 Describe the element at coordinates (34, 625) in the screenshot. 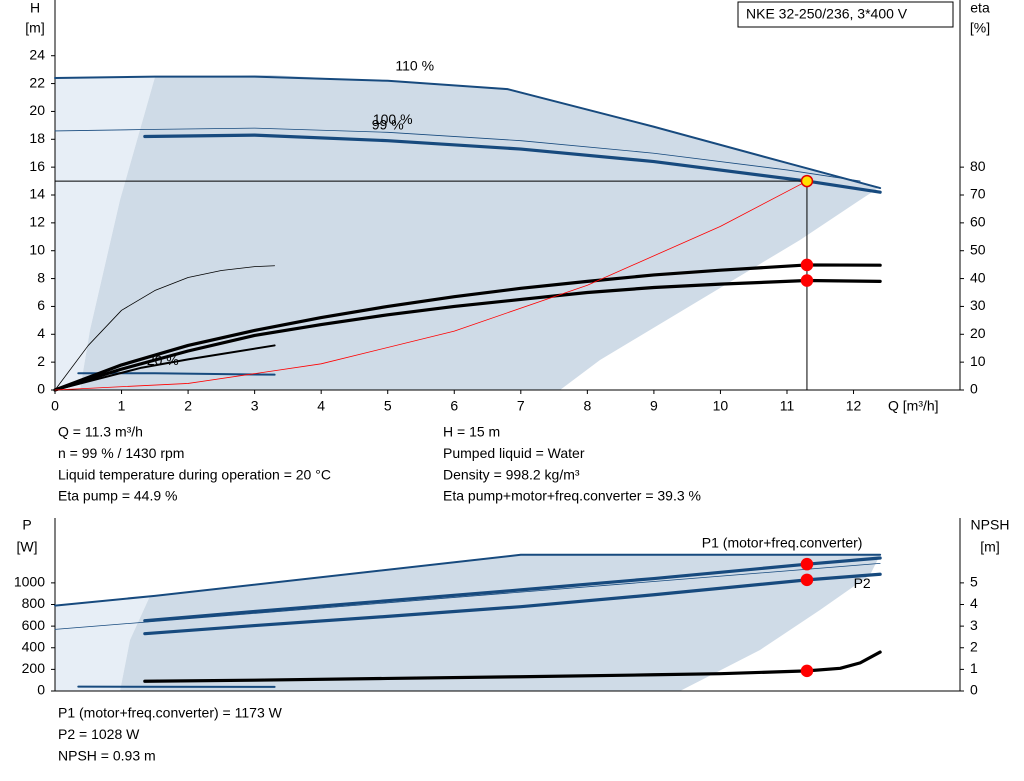

I see `y-tick-label: 600` at that location.